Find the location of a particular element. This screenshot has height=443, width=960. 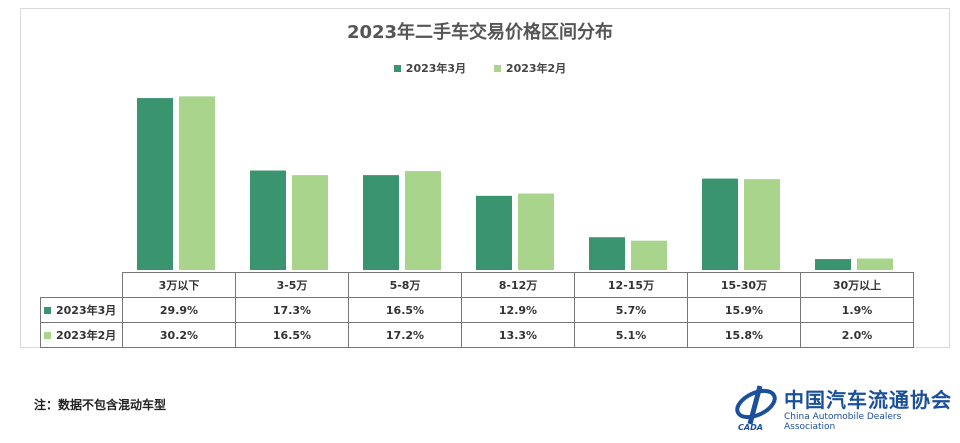

table-row: 2023年2月 30.2% 16.5% 17.2% 13.3% 5.1% 15.8% 2.0% is located at coordinates (477, 335).